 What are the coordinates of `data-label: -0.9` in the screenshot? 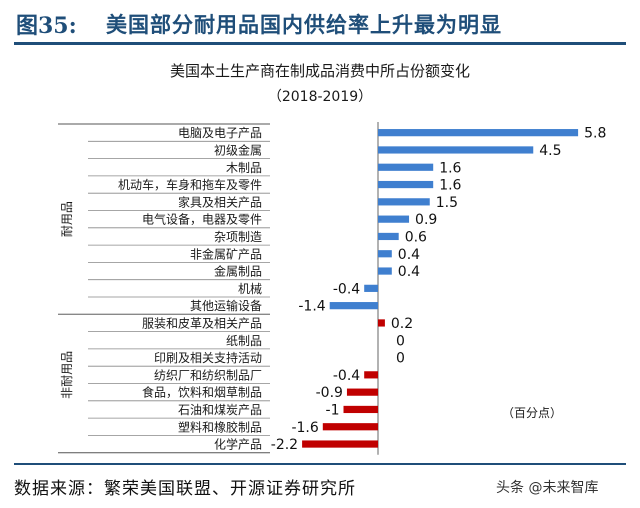 It's located at (329, 393).